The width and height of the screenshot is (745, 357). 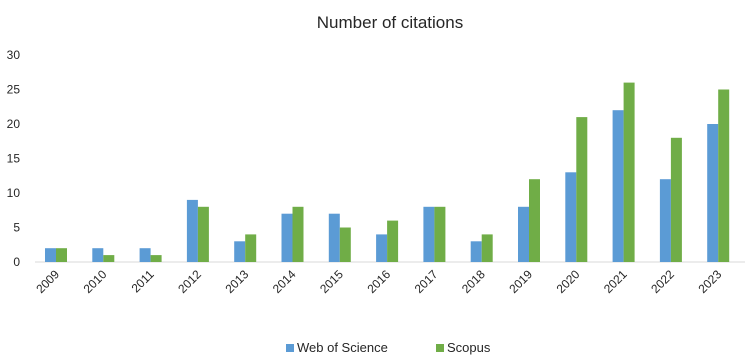 I want to click on x-tick-label: 2011, so click(x=143, y=281).